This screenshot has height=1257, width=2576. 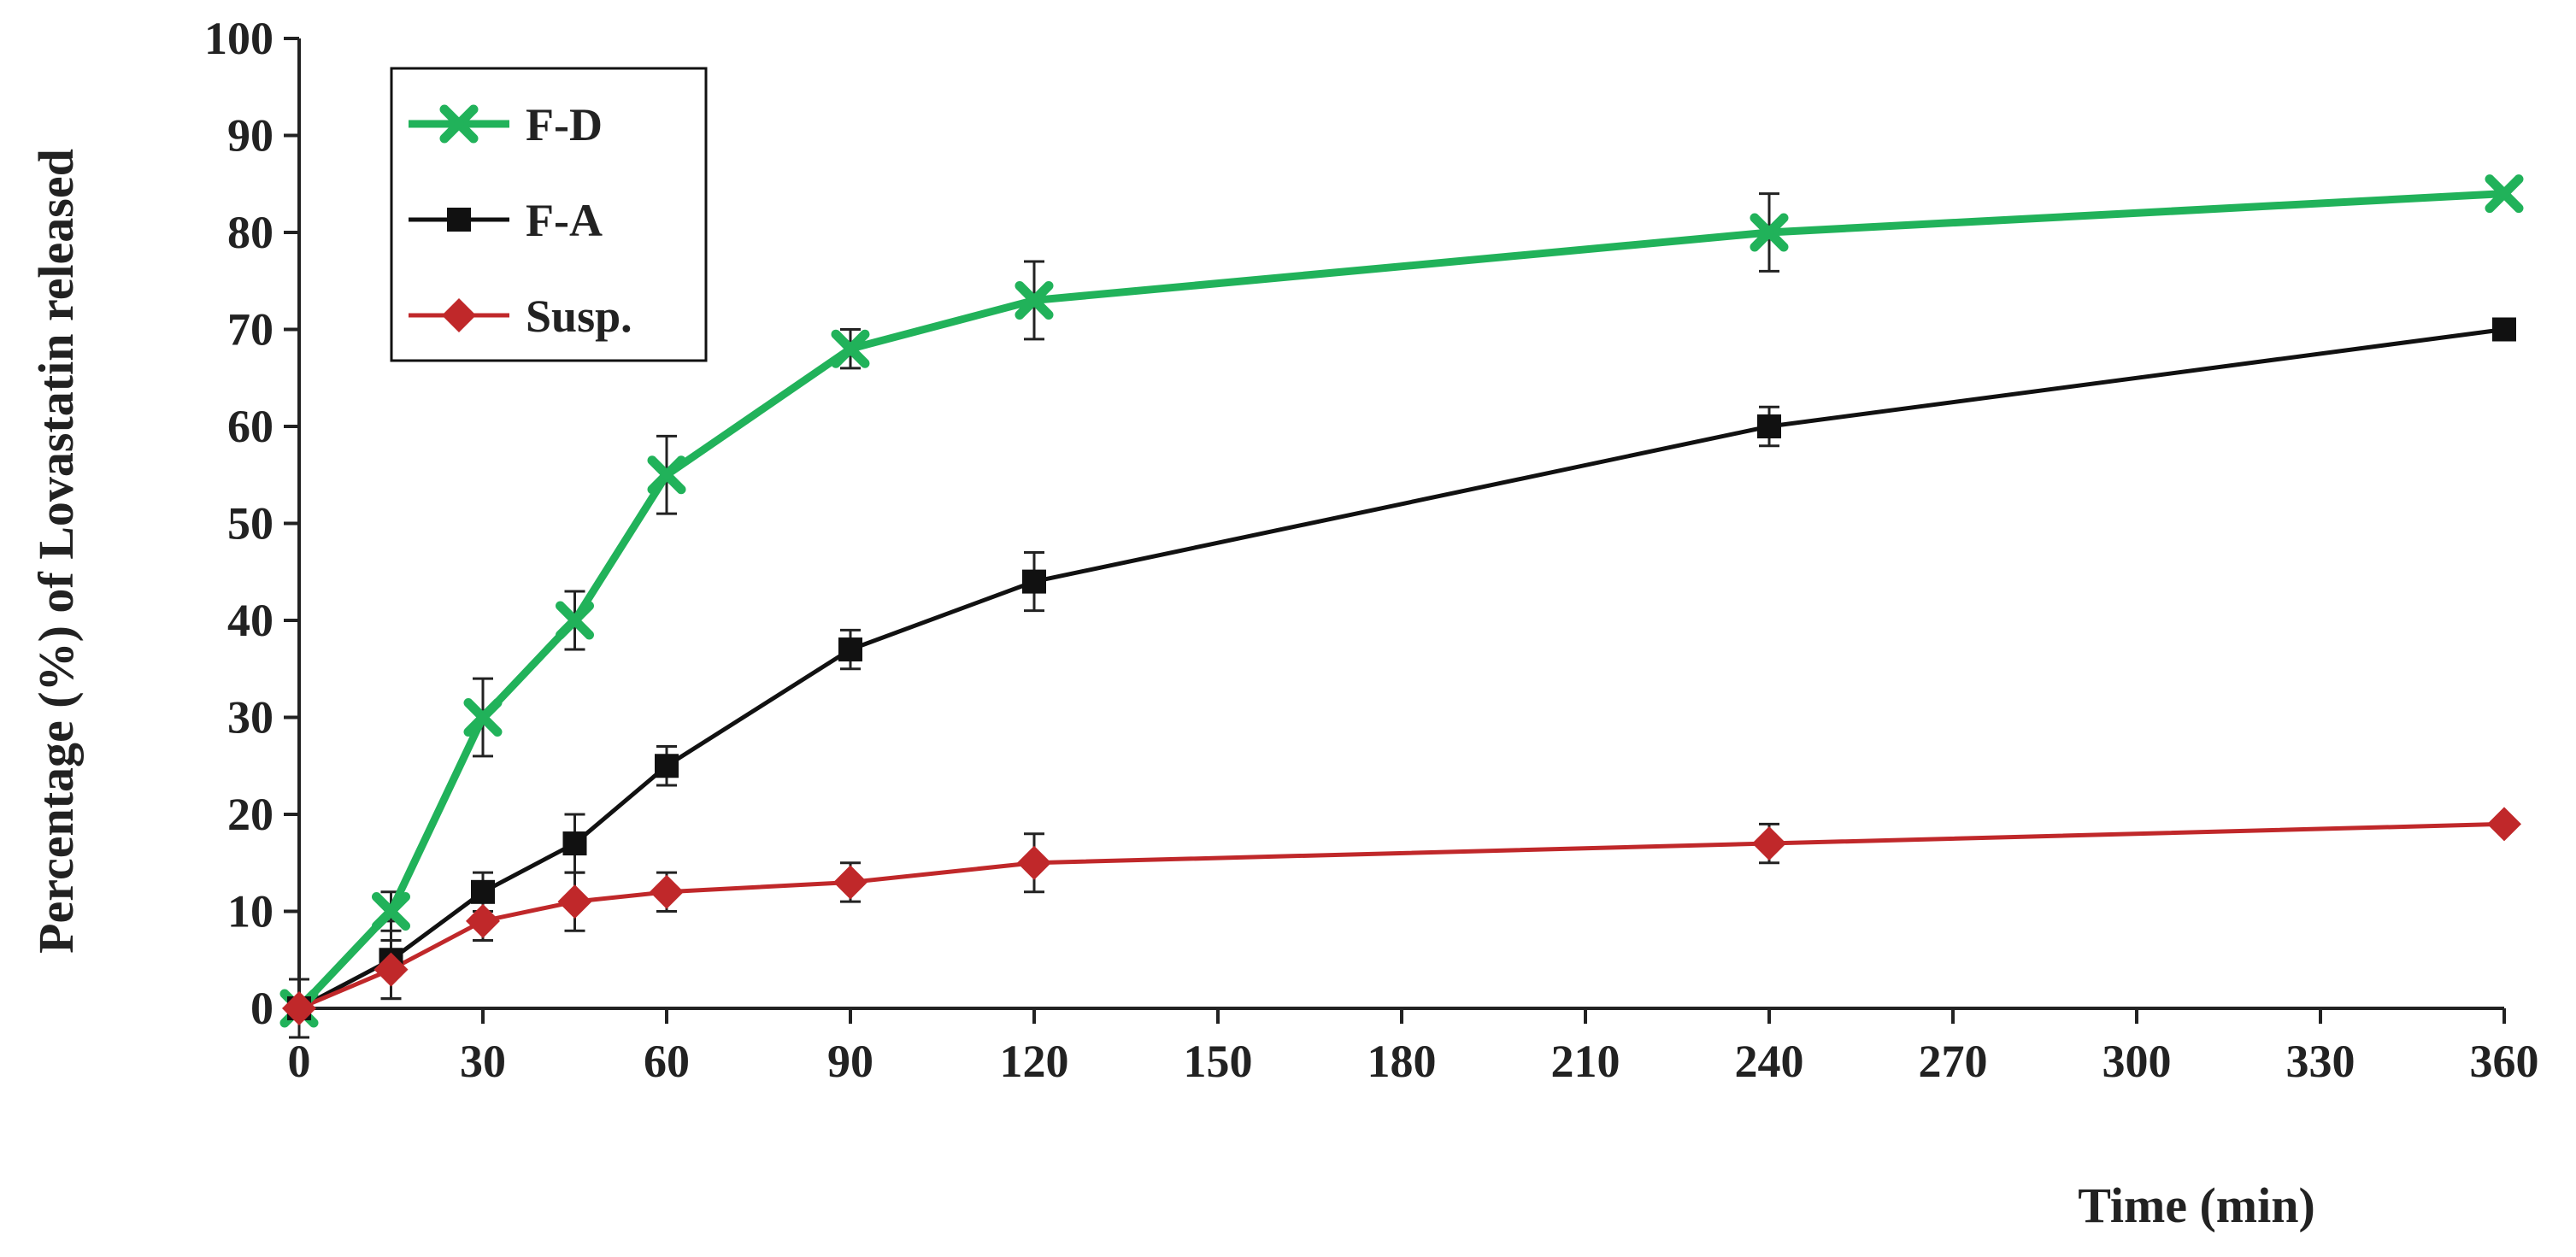 What do you see at coordinates (483, 1061) in the screenshot?
I see `x-tick-label: 30` at bounding box center [483, 1061].